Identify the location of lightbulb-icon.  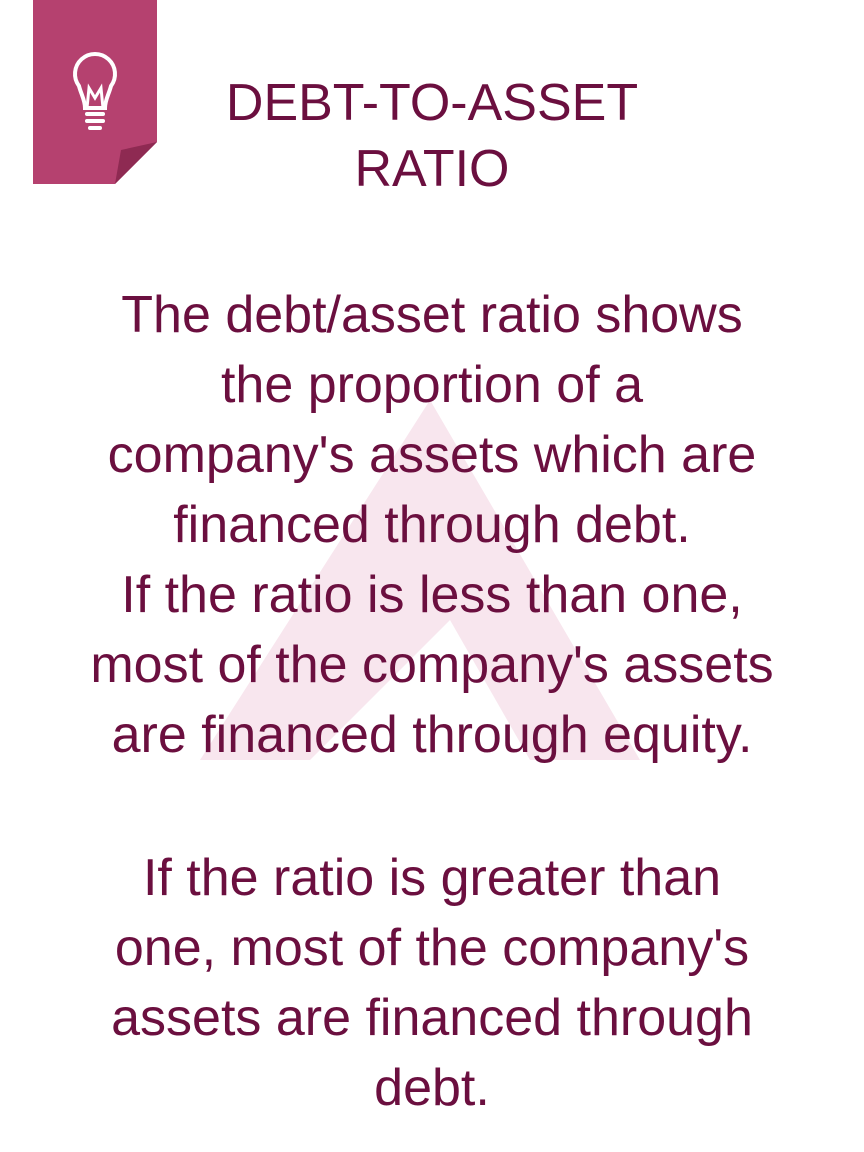
(95, 91).